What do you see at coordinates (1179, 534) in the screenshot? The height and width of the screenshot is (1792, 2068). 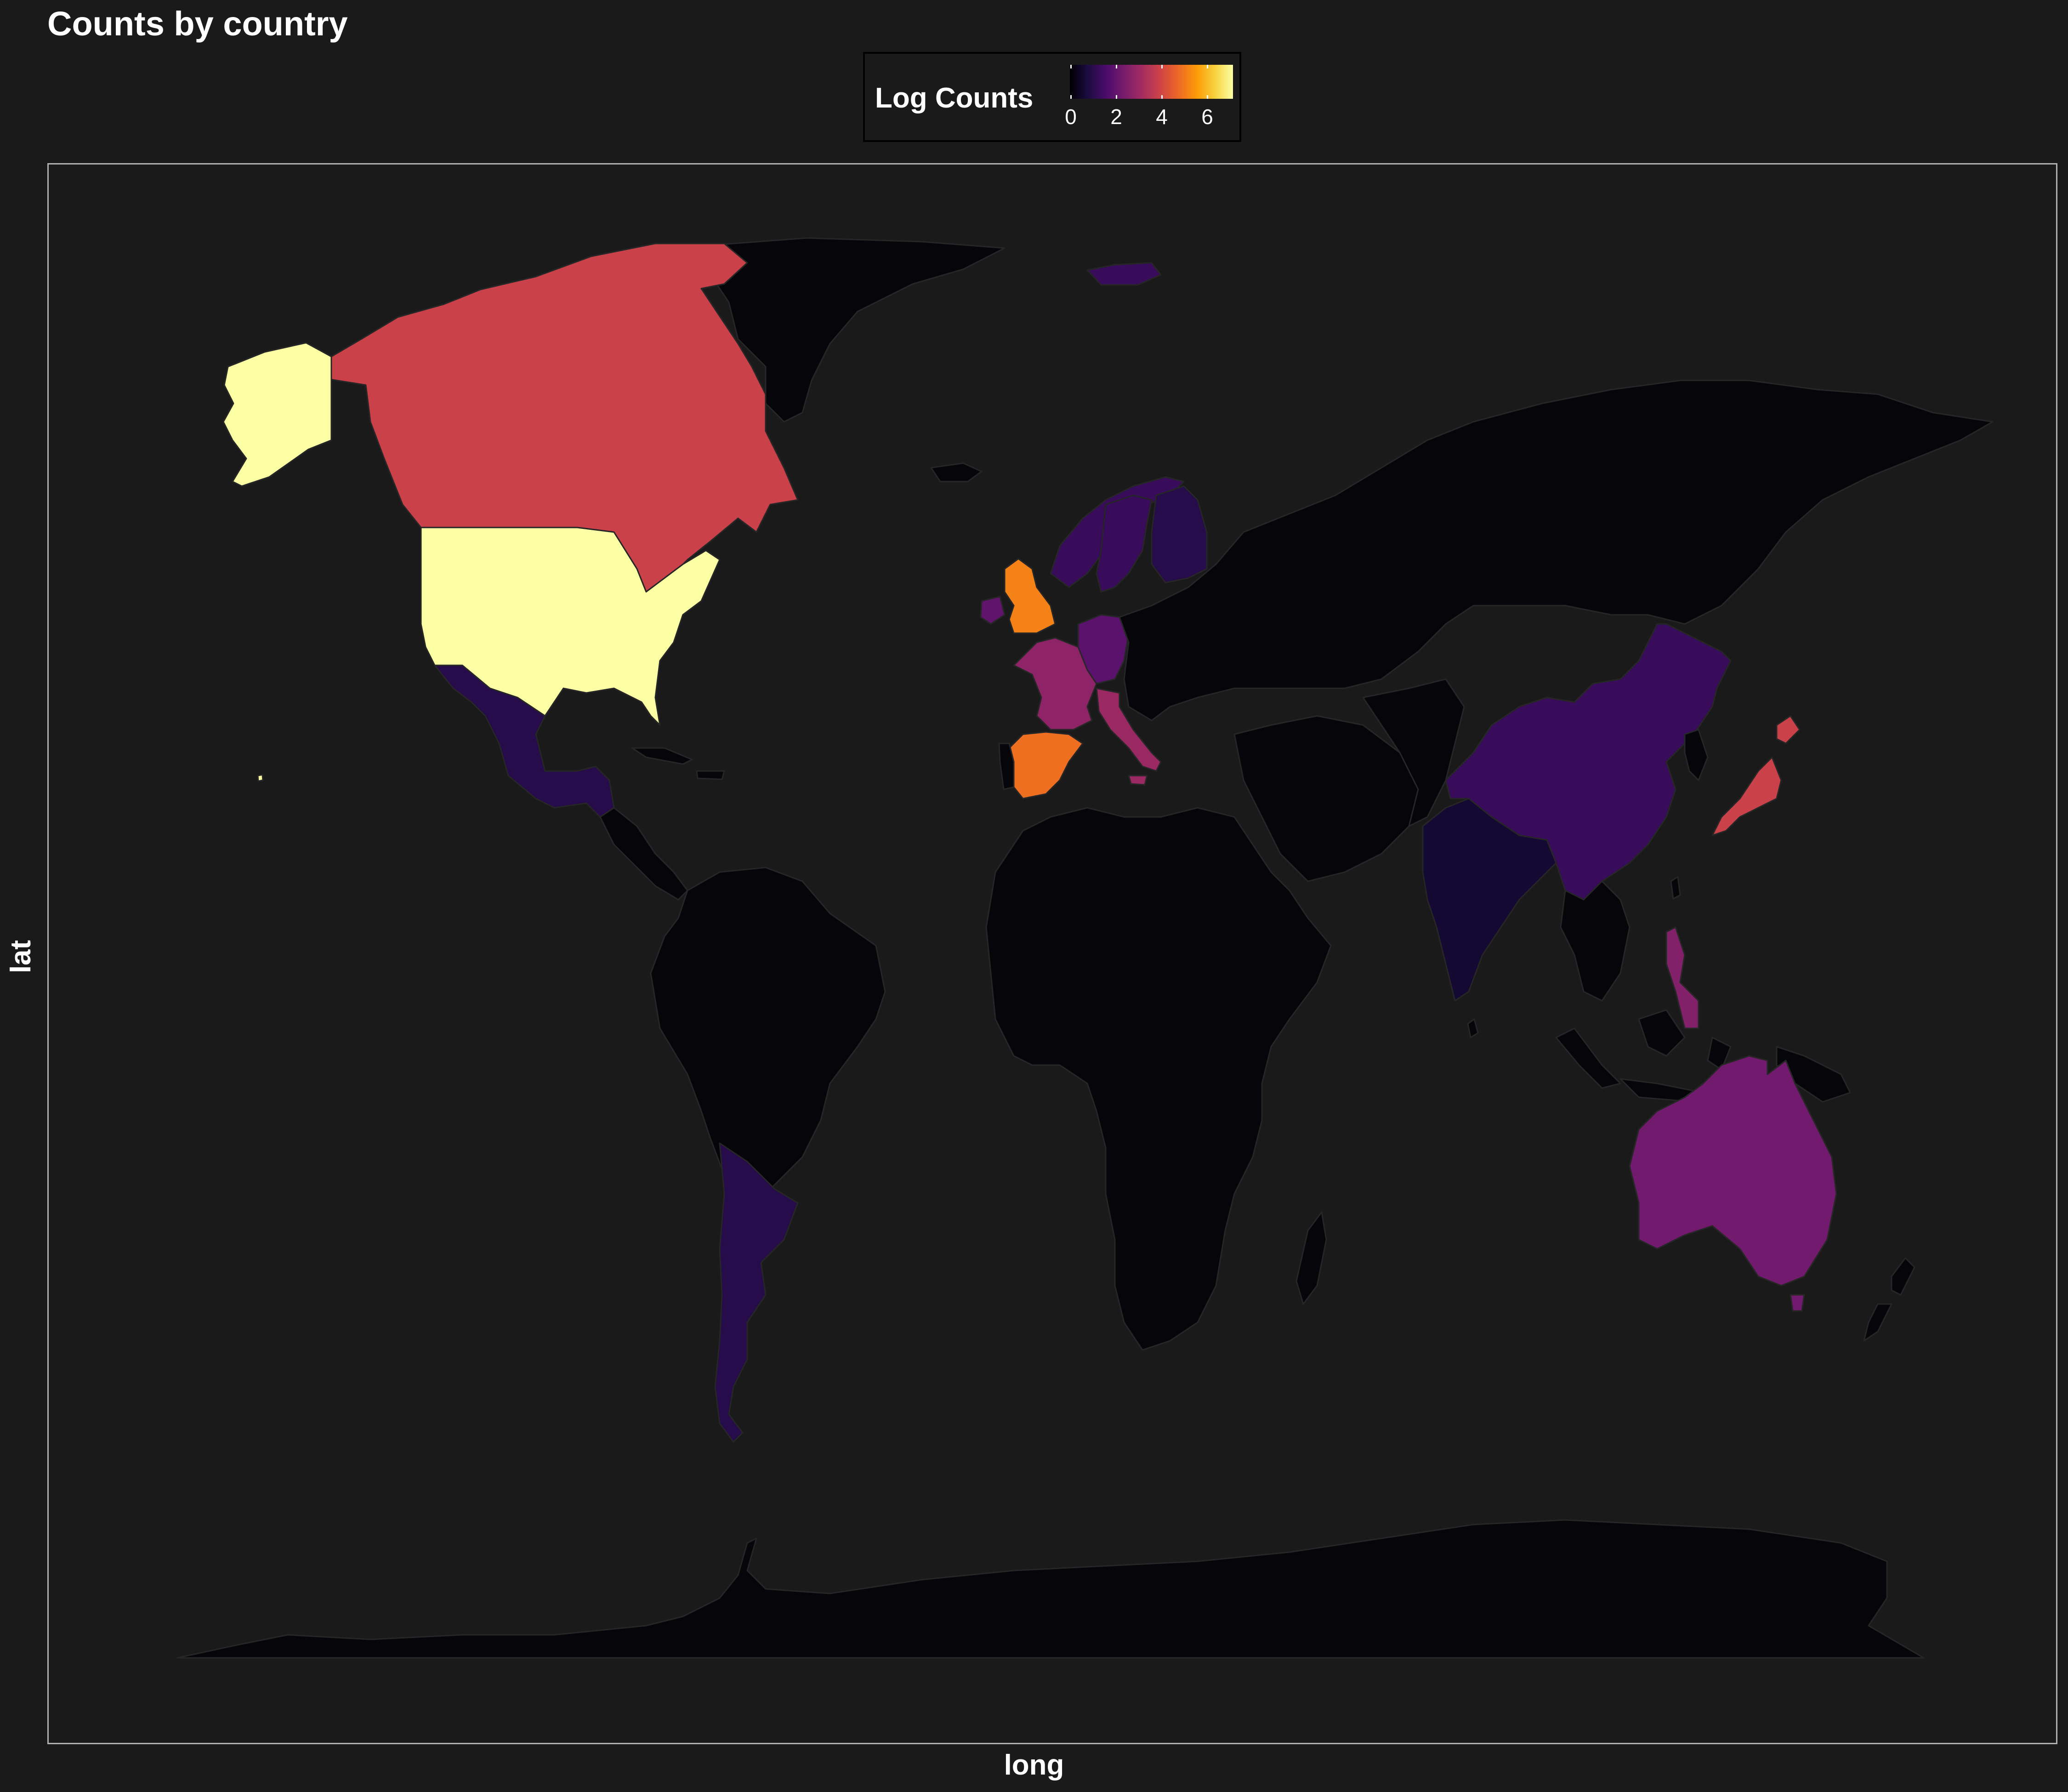 I see `country-finland` at bounding box center [1179, 534].